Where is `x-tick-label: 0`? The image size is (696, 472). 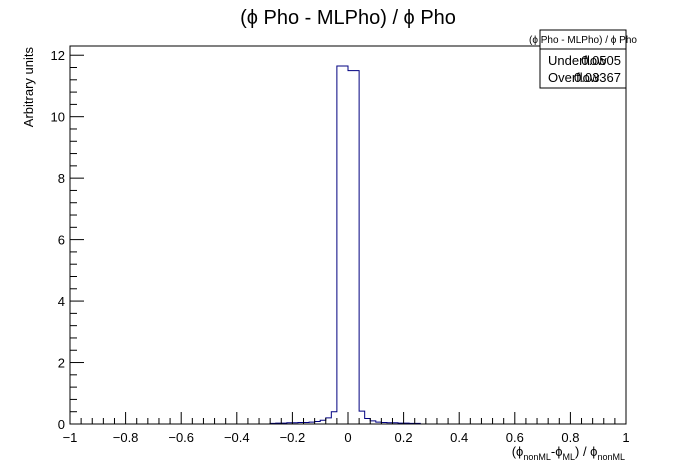
x-tick-label: 0 is located at coordinates (347, 437).